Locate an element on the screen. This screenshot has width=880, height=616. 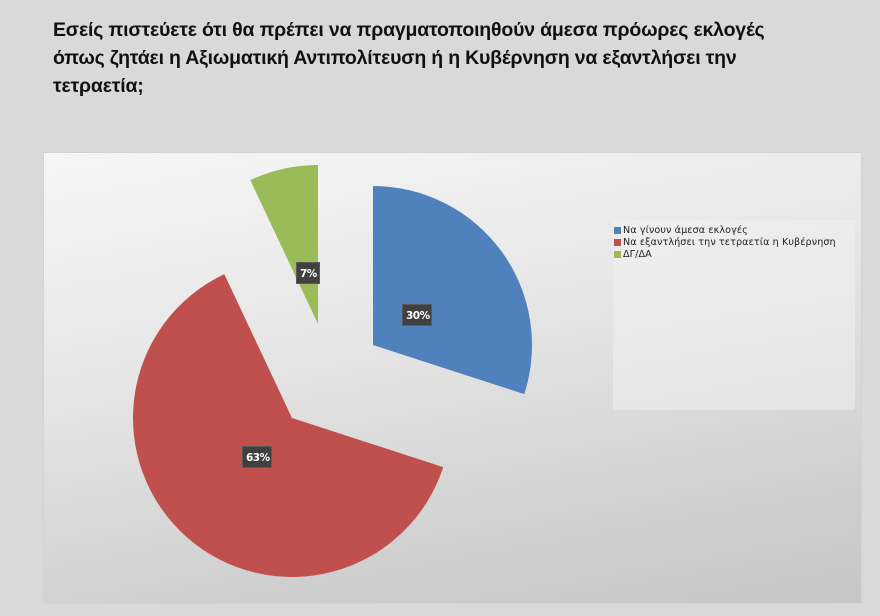
data-label-immediate-elections: 30% is located at coordinates (417, 315).